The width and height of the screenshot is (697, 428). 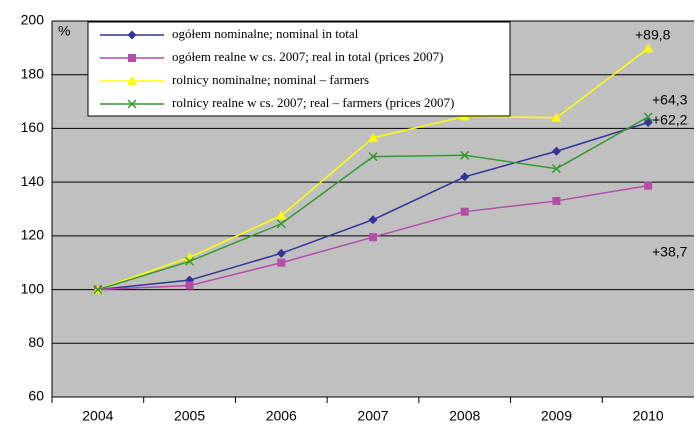 I want to click on annotation: +38,7, so click(x=670, y=252).